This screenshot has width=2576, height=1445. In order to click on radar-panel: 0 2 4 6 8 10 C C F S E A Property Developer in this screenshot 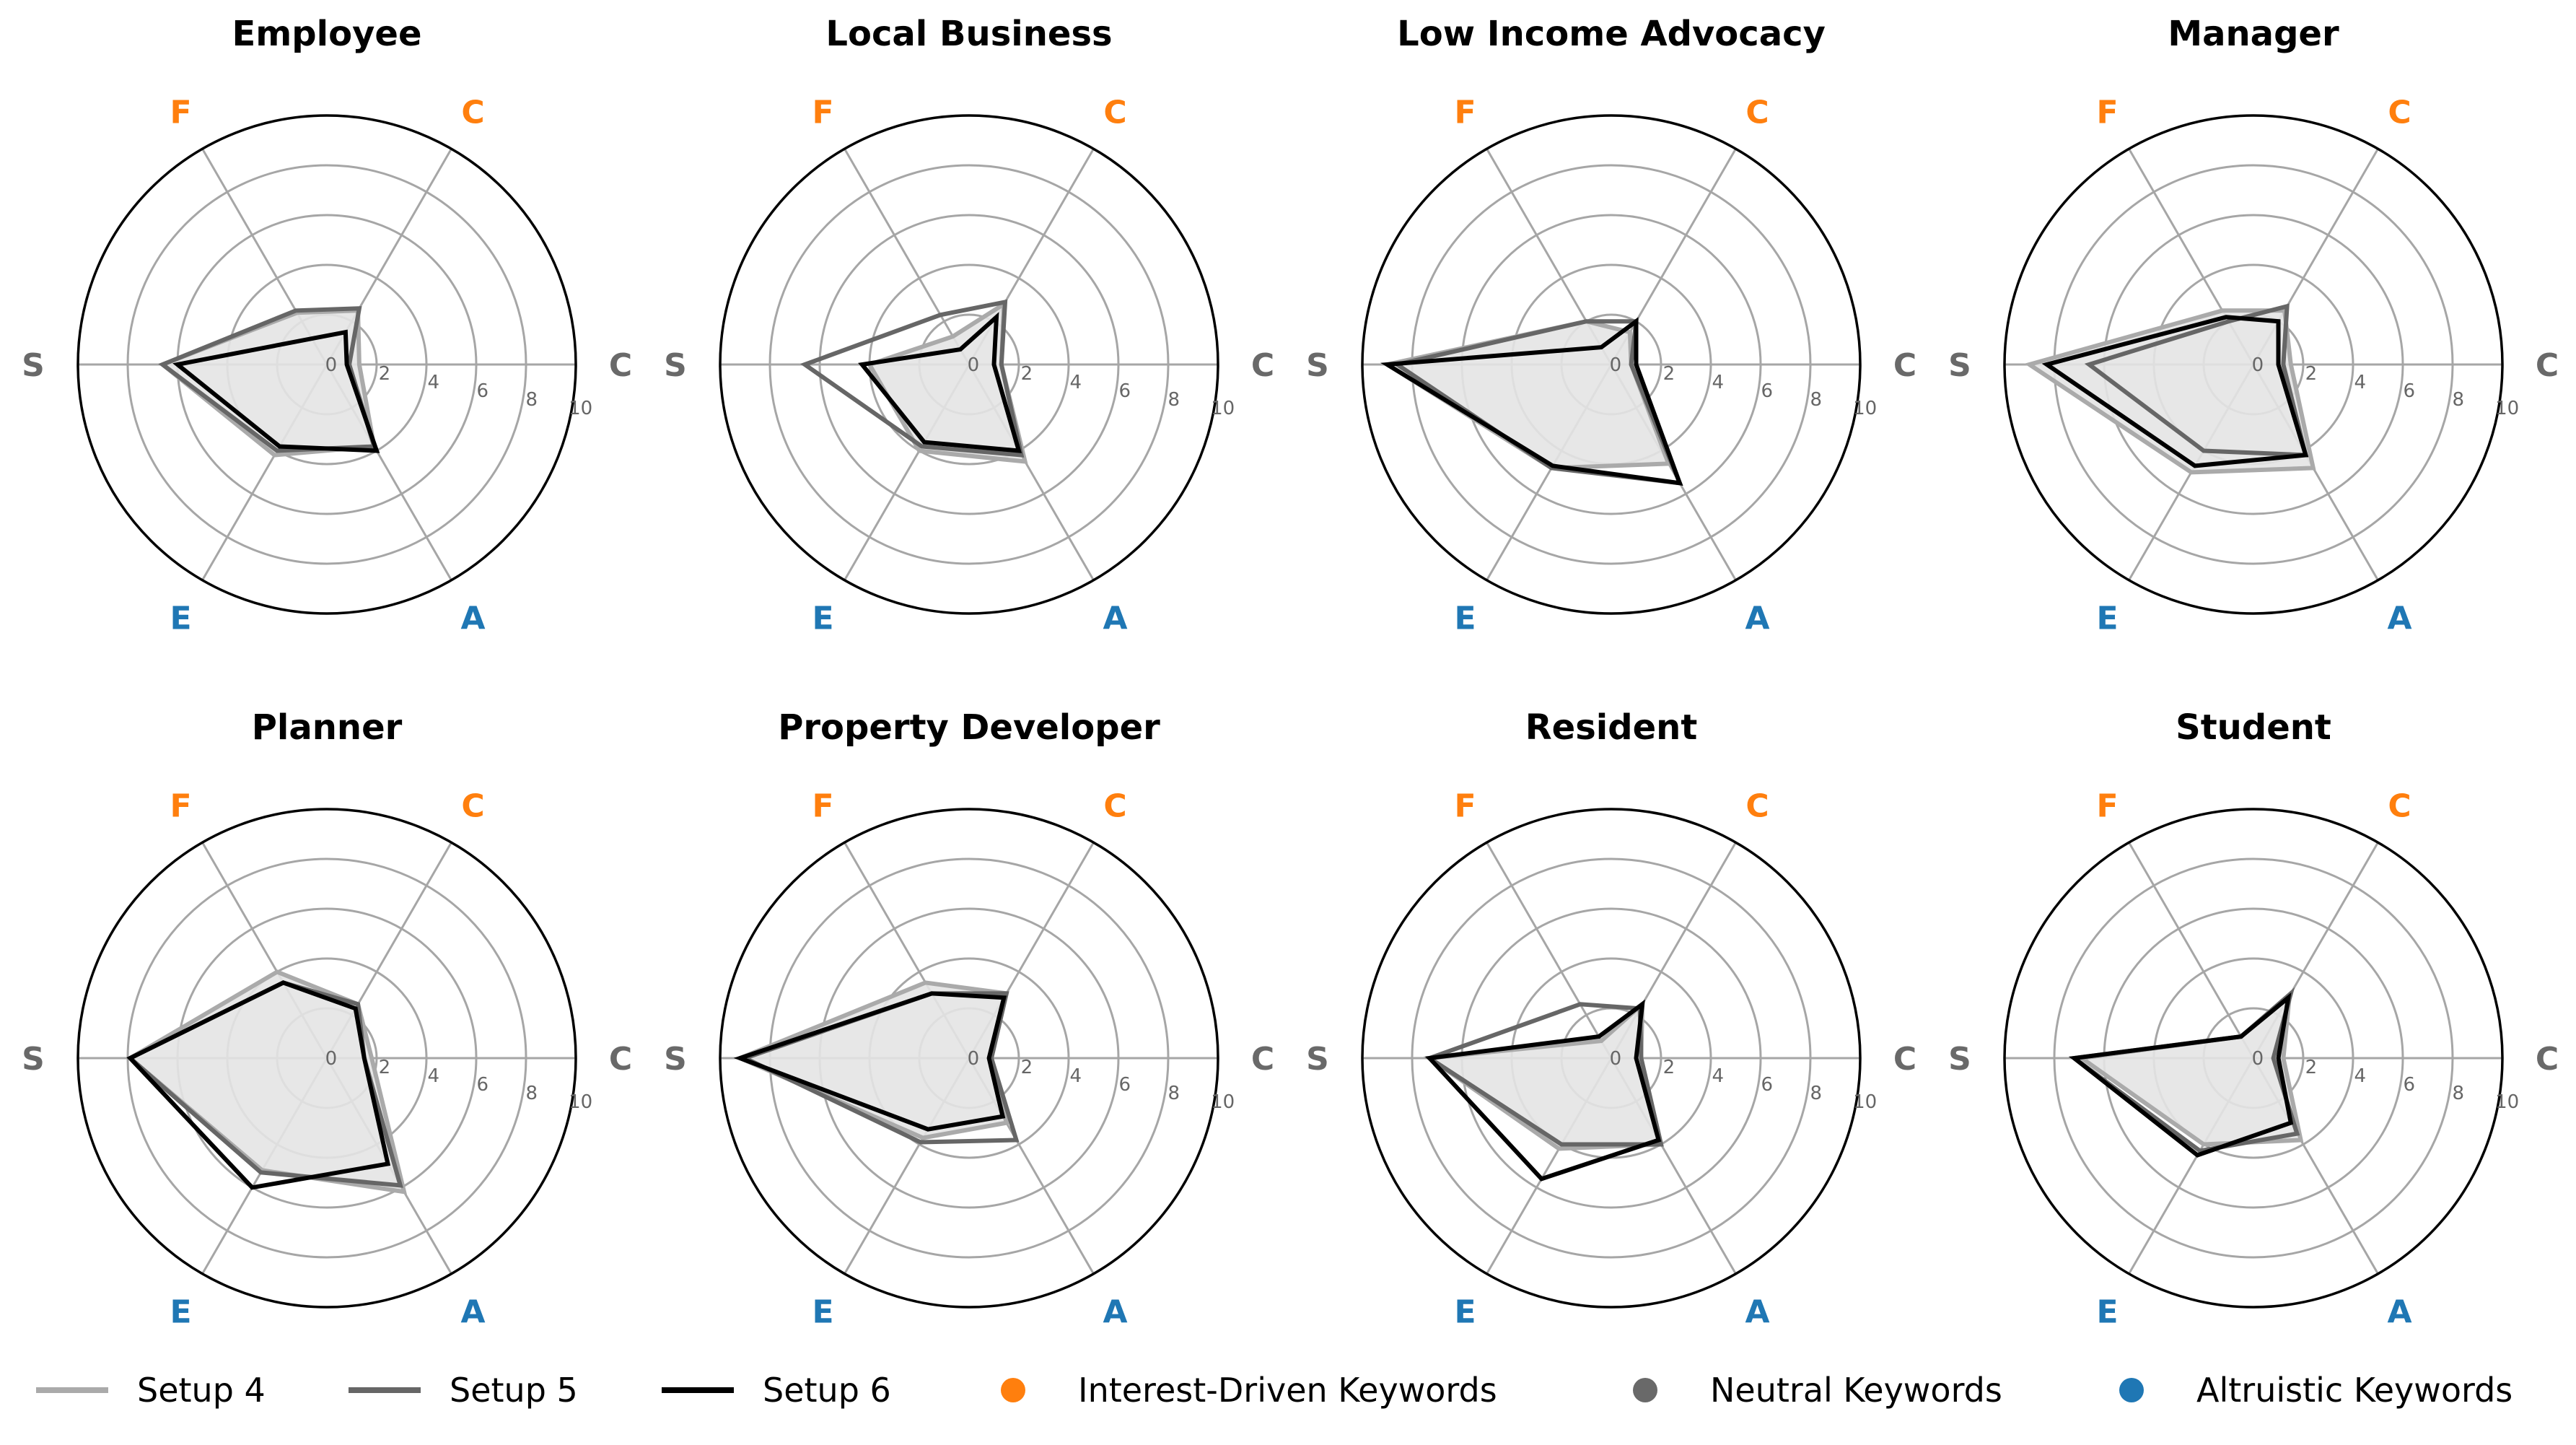, I will do `click(969, 1019)`.